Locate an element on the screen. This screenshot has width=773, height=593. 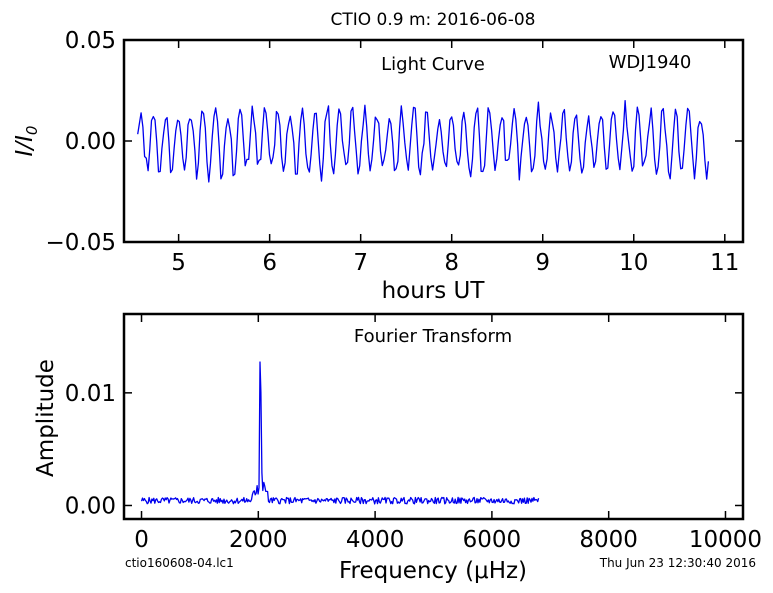
ft-xtick-label: 6000 is located at coordinates (492, 540).